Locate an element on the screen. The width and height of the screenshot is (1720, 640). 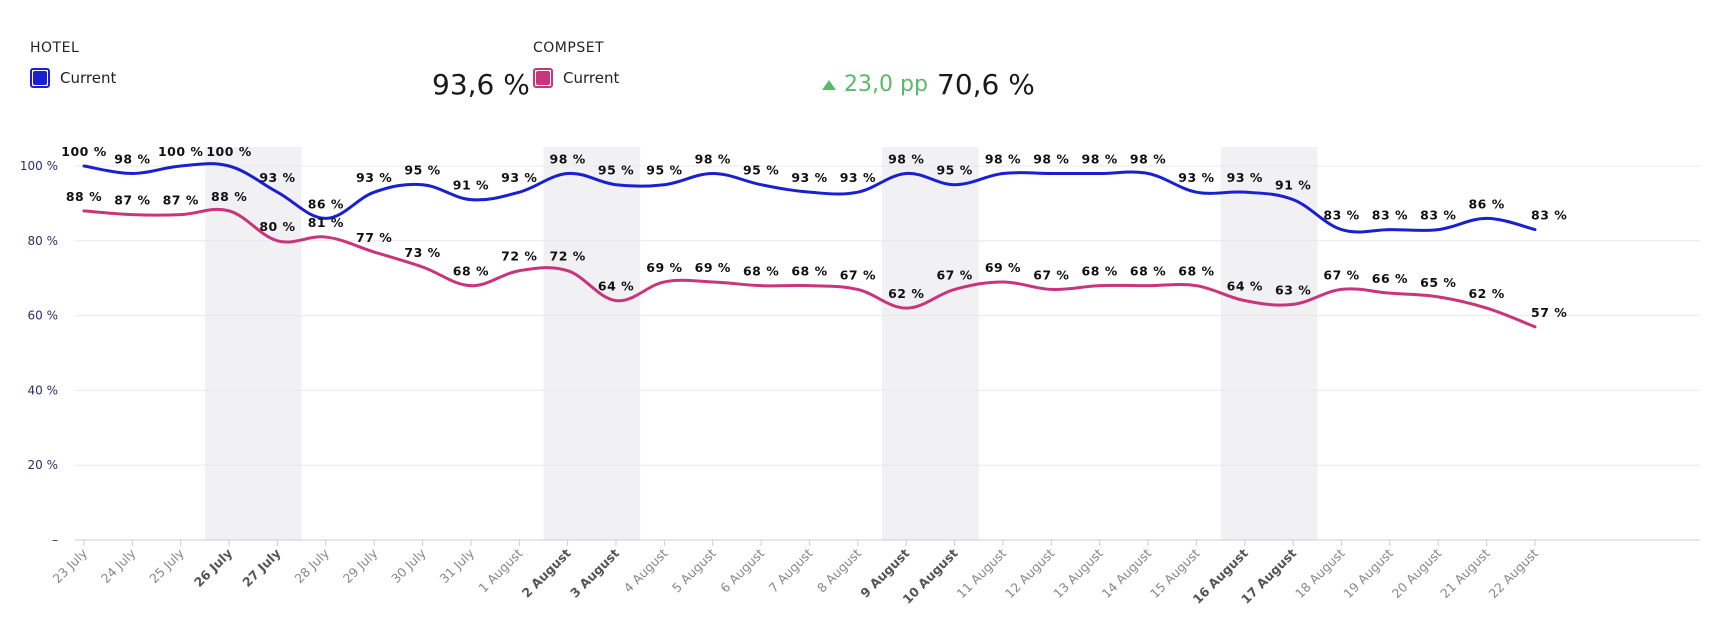
x-tick-label: 28 July is located at coordinates (311, 565).